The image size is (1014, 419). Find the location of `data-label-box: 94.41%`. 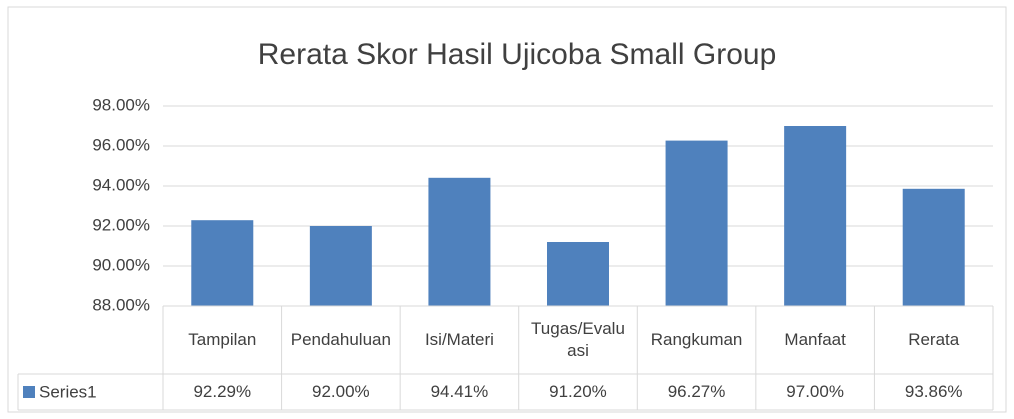

data-label-box: 94.41% is located at coordinates (459, 391).